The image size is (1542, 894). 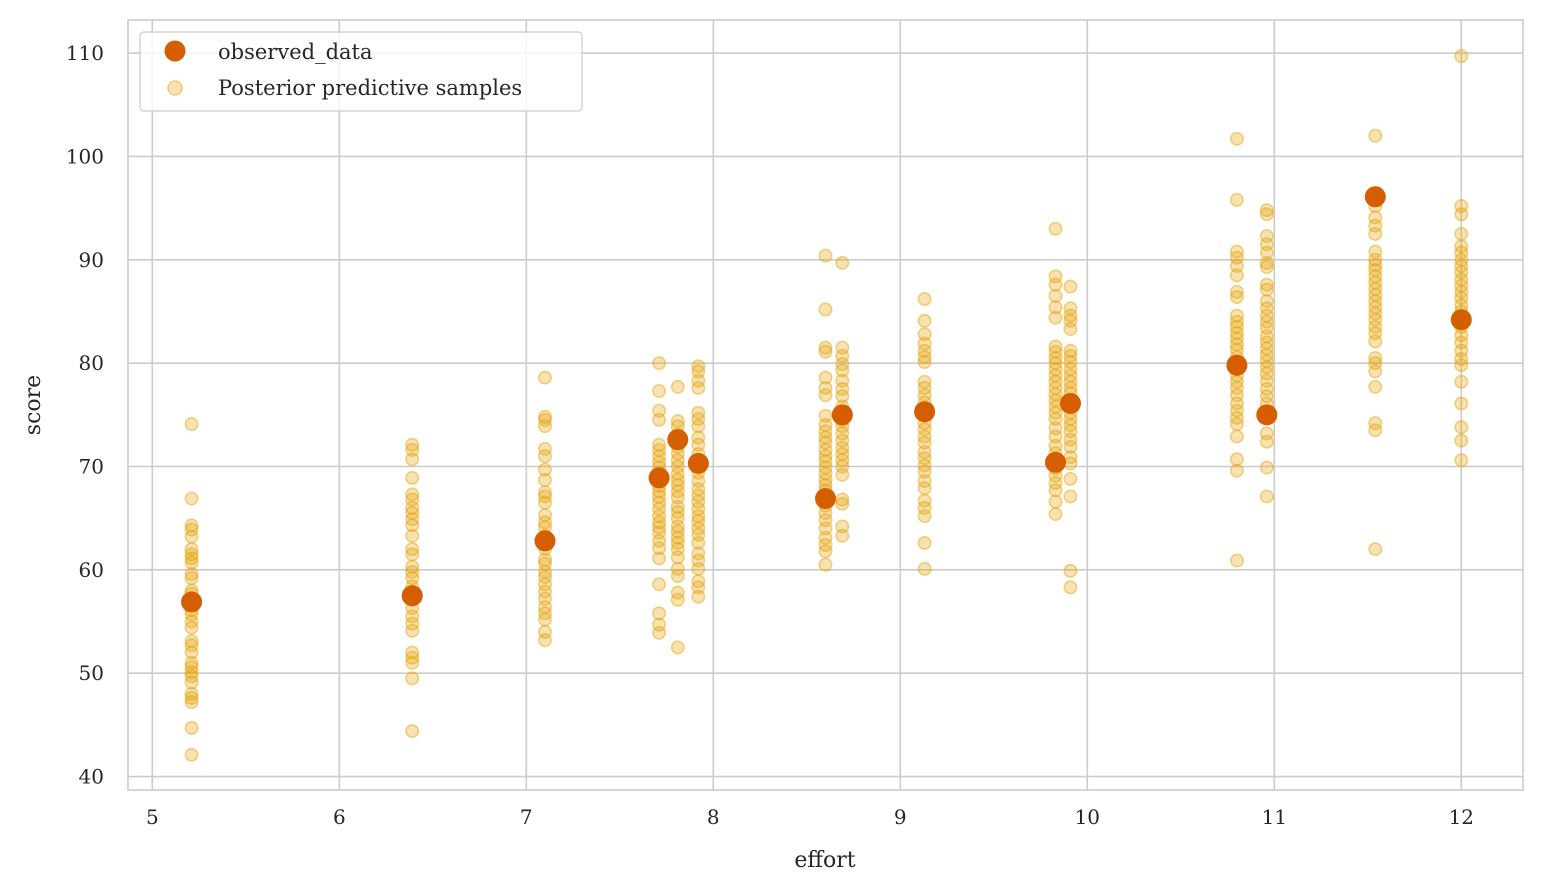 What do you see at coordinates (810, 817) in the screenshot?
I see `x-axis-ticks: 5 6 7 8 9 10 11 12` at bounding box center [810, 817].